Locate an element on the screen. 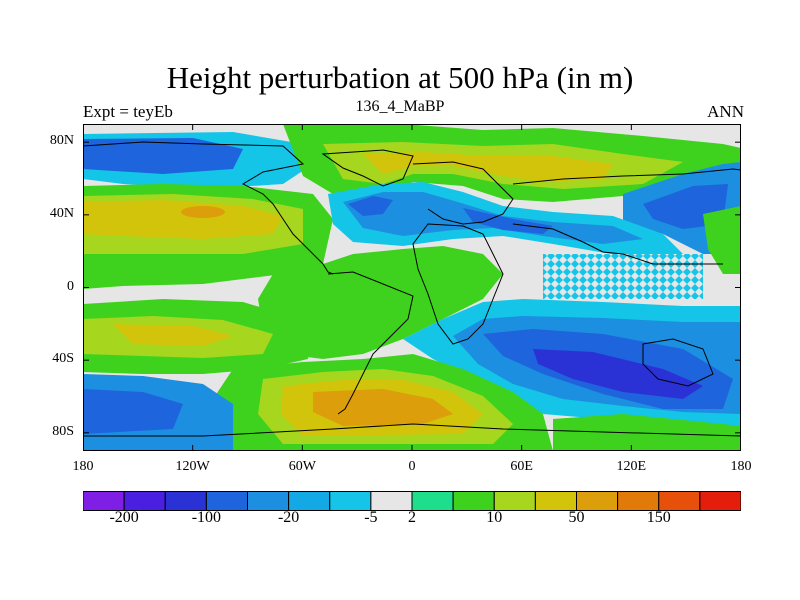 The width and height of the screenshot is (800, 600). colorbar-label: -5 is located at coordinates (371, 517).